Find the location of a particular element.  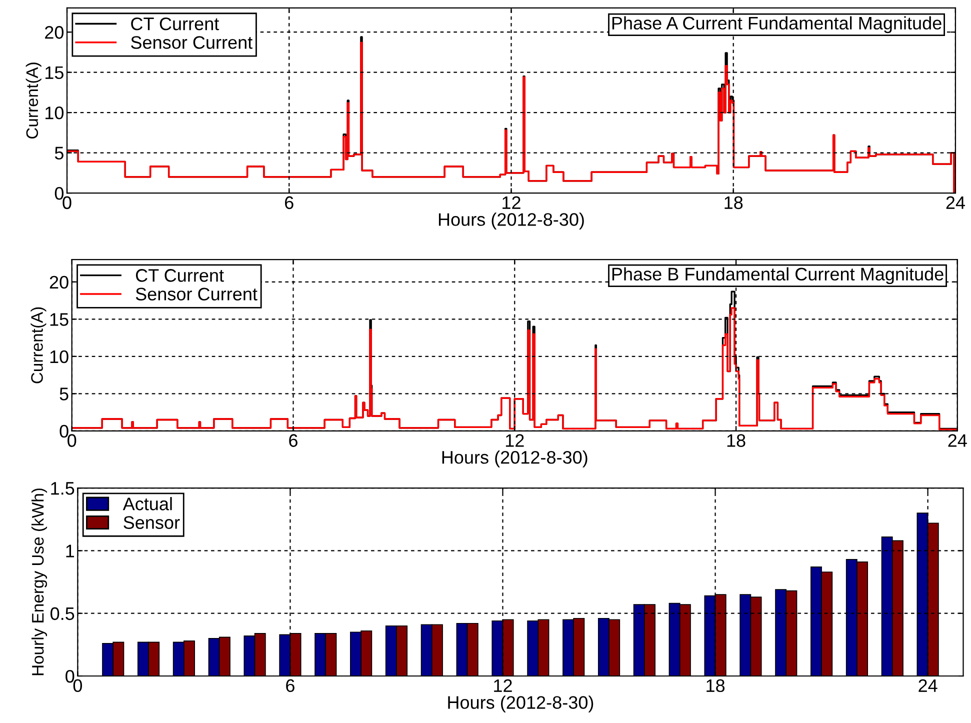

y-tick-label: 0.5 is located at coordinates (62, 613).